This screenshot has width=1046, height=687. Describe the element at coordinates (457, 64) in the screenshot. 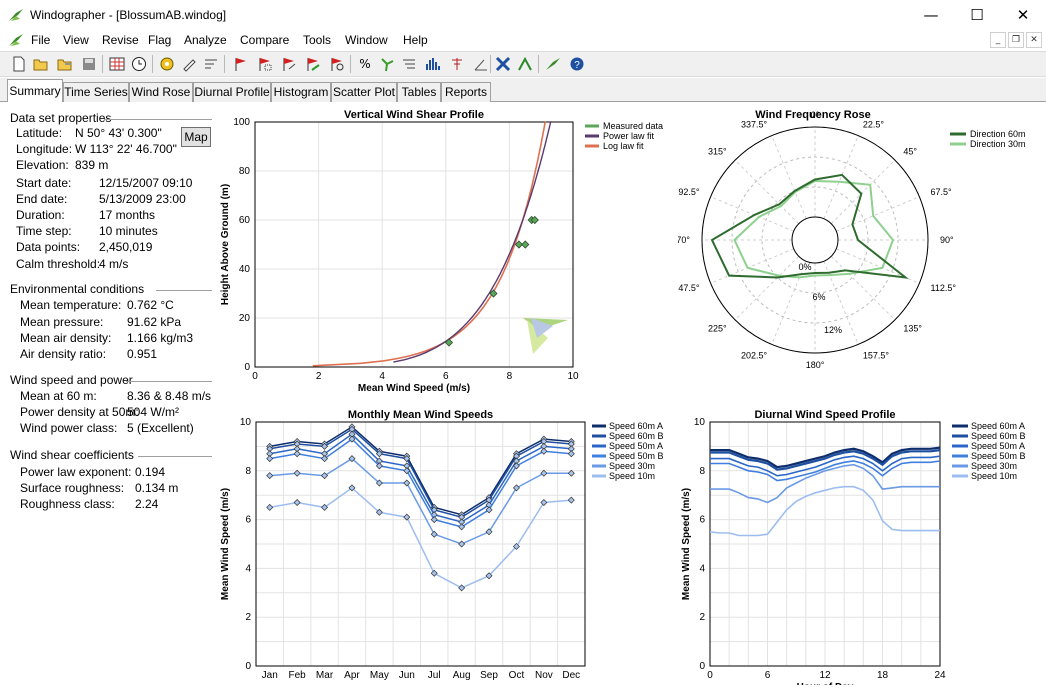

I see `shear-icon` at that location.